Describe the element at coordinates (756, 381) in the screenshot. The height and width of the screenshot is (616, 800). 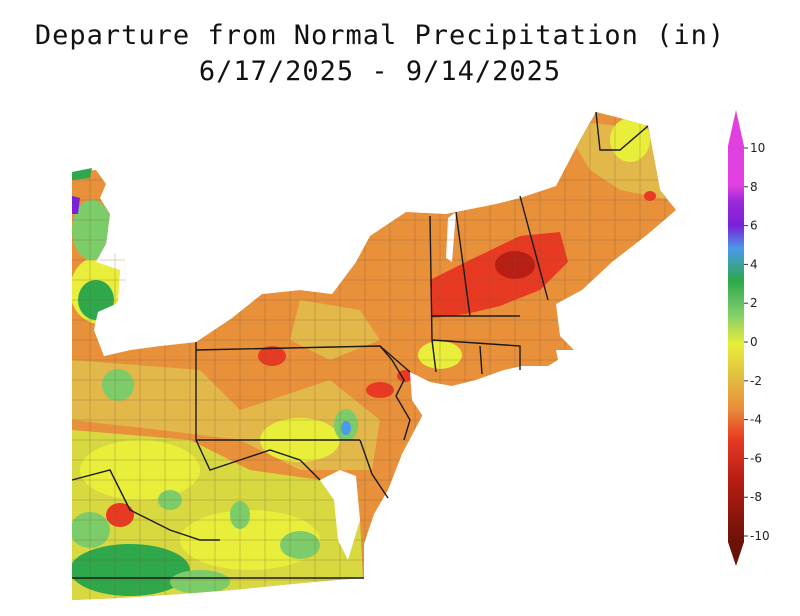
I see `legend-label: -2` at that location.